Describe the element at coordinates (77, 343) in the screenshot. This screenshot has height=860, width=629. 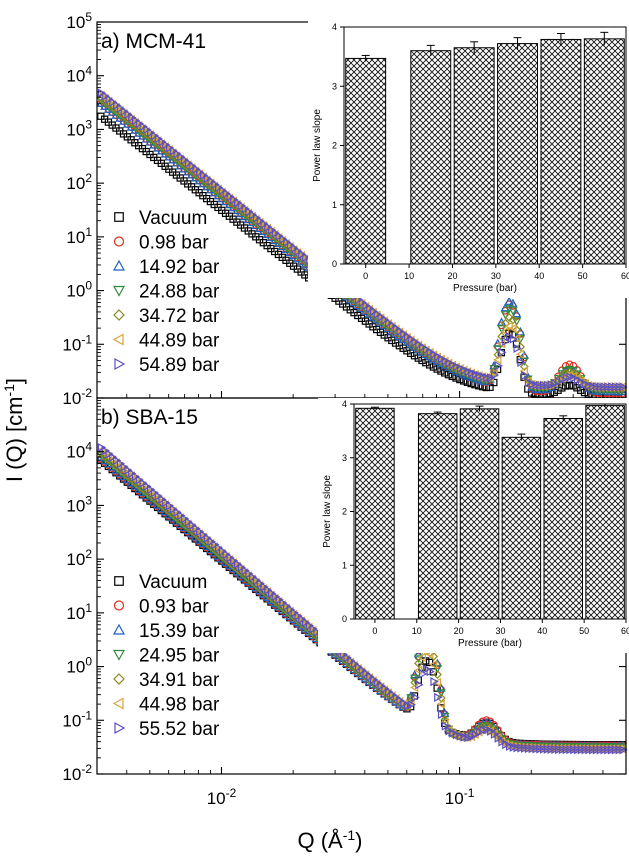
I see `y-tick-label: 10⁻¹` at that location.